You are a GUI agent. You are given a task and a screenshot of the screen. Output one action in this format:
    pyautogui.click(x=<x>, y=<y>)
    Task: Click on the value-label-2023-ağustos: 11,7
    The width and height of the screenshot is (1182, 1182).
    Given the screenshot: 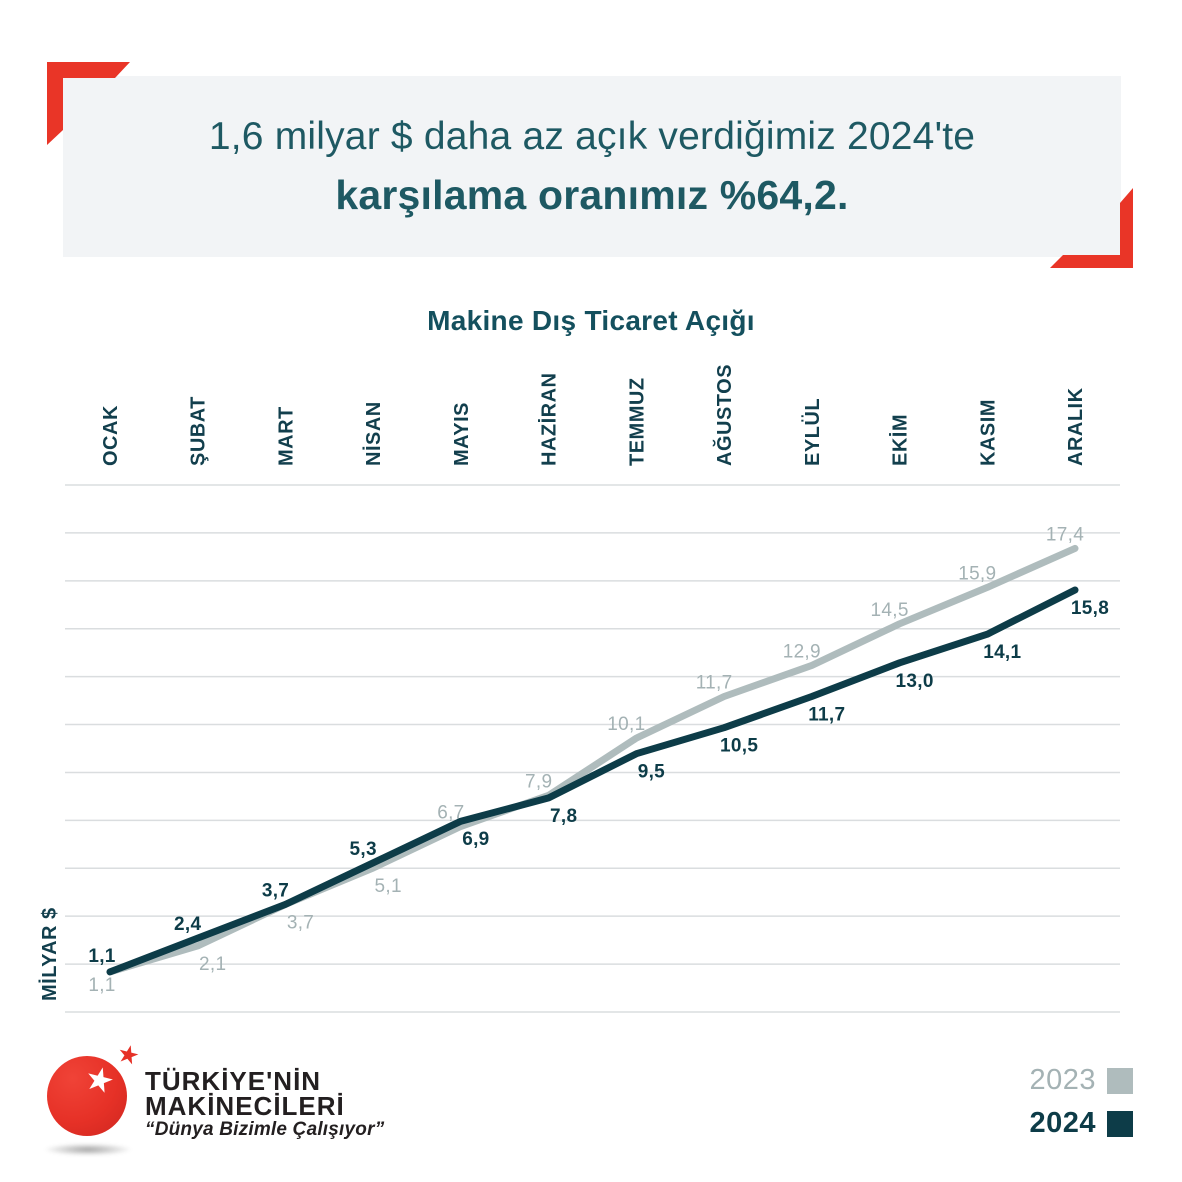 What is the action you would take?
    pyautogui.click(x=714, y=683)
    